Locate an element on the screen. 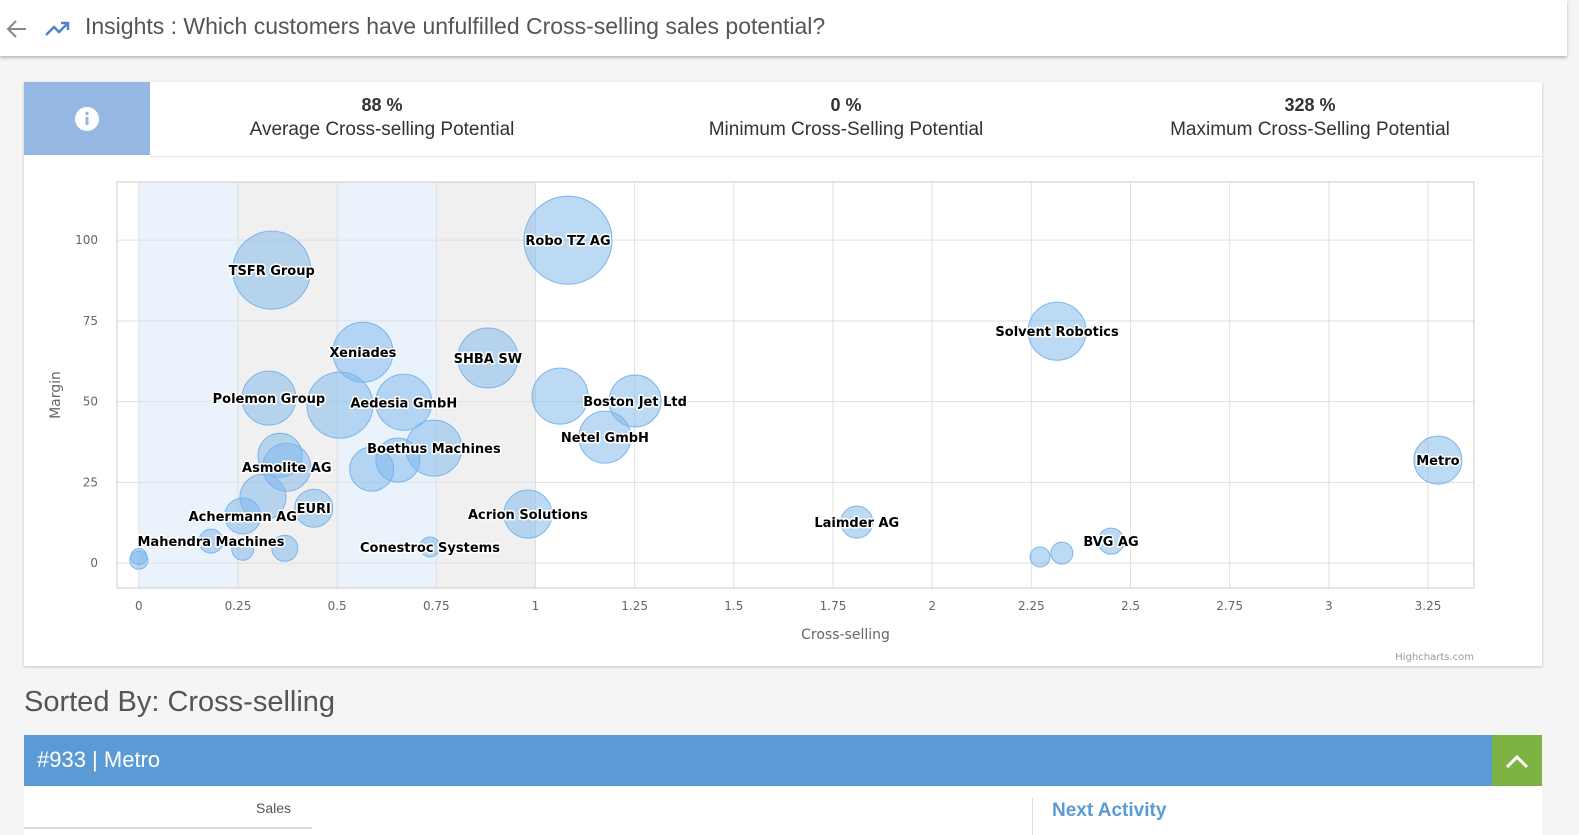  bubble-label: Mahendra Machines is located at coordinates (211, 542).